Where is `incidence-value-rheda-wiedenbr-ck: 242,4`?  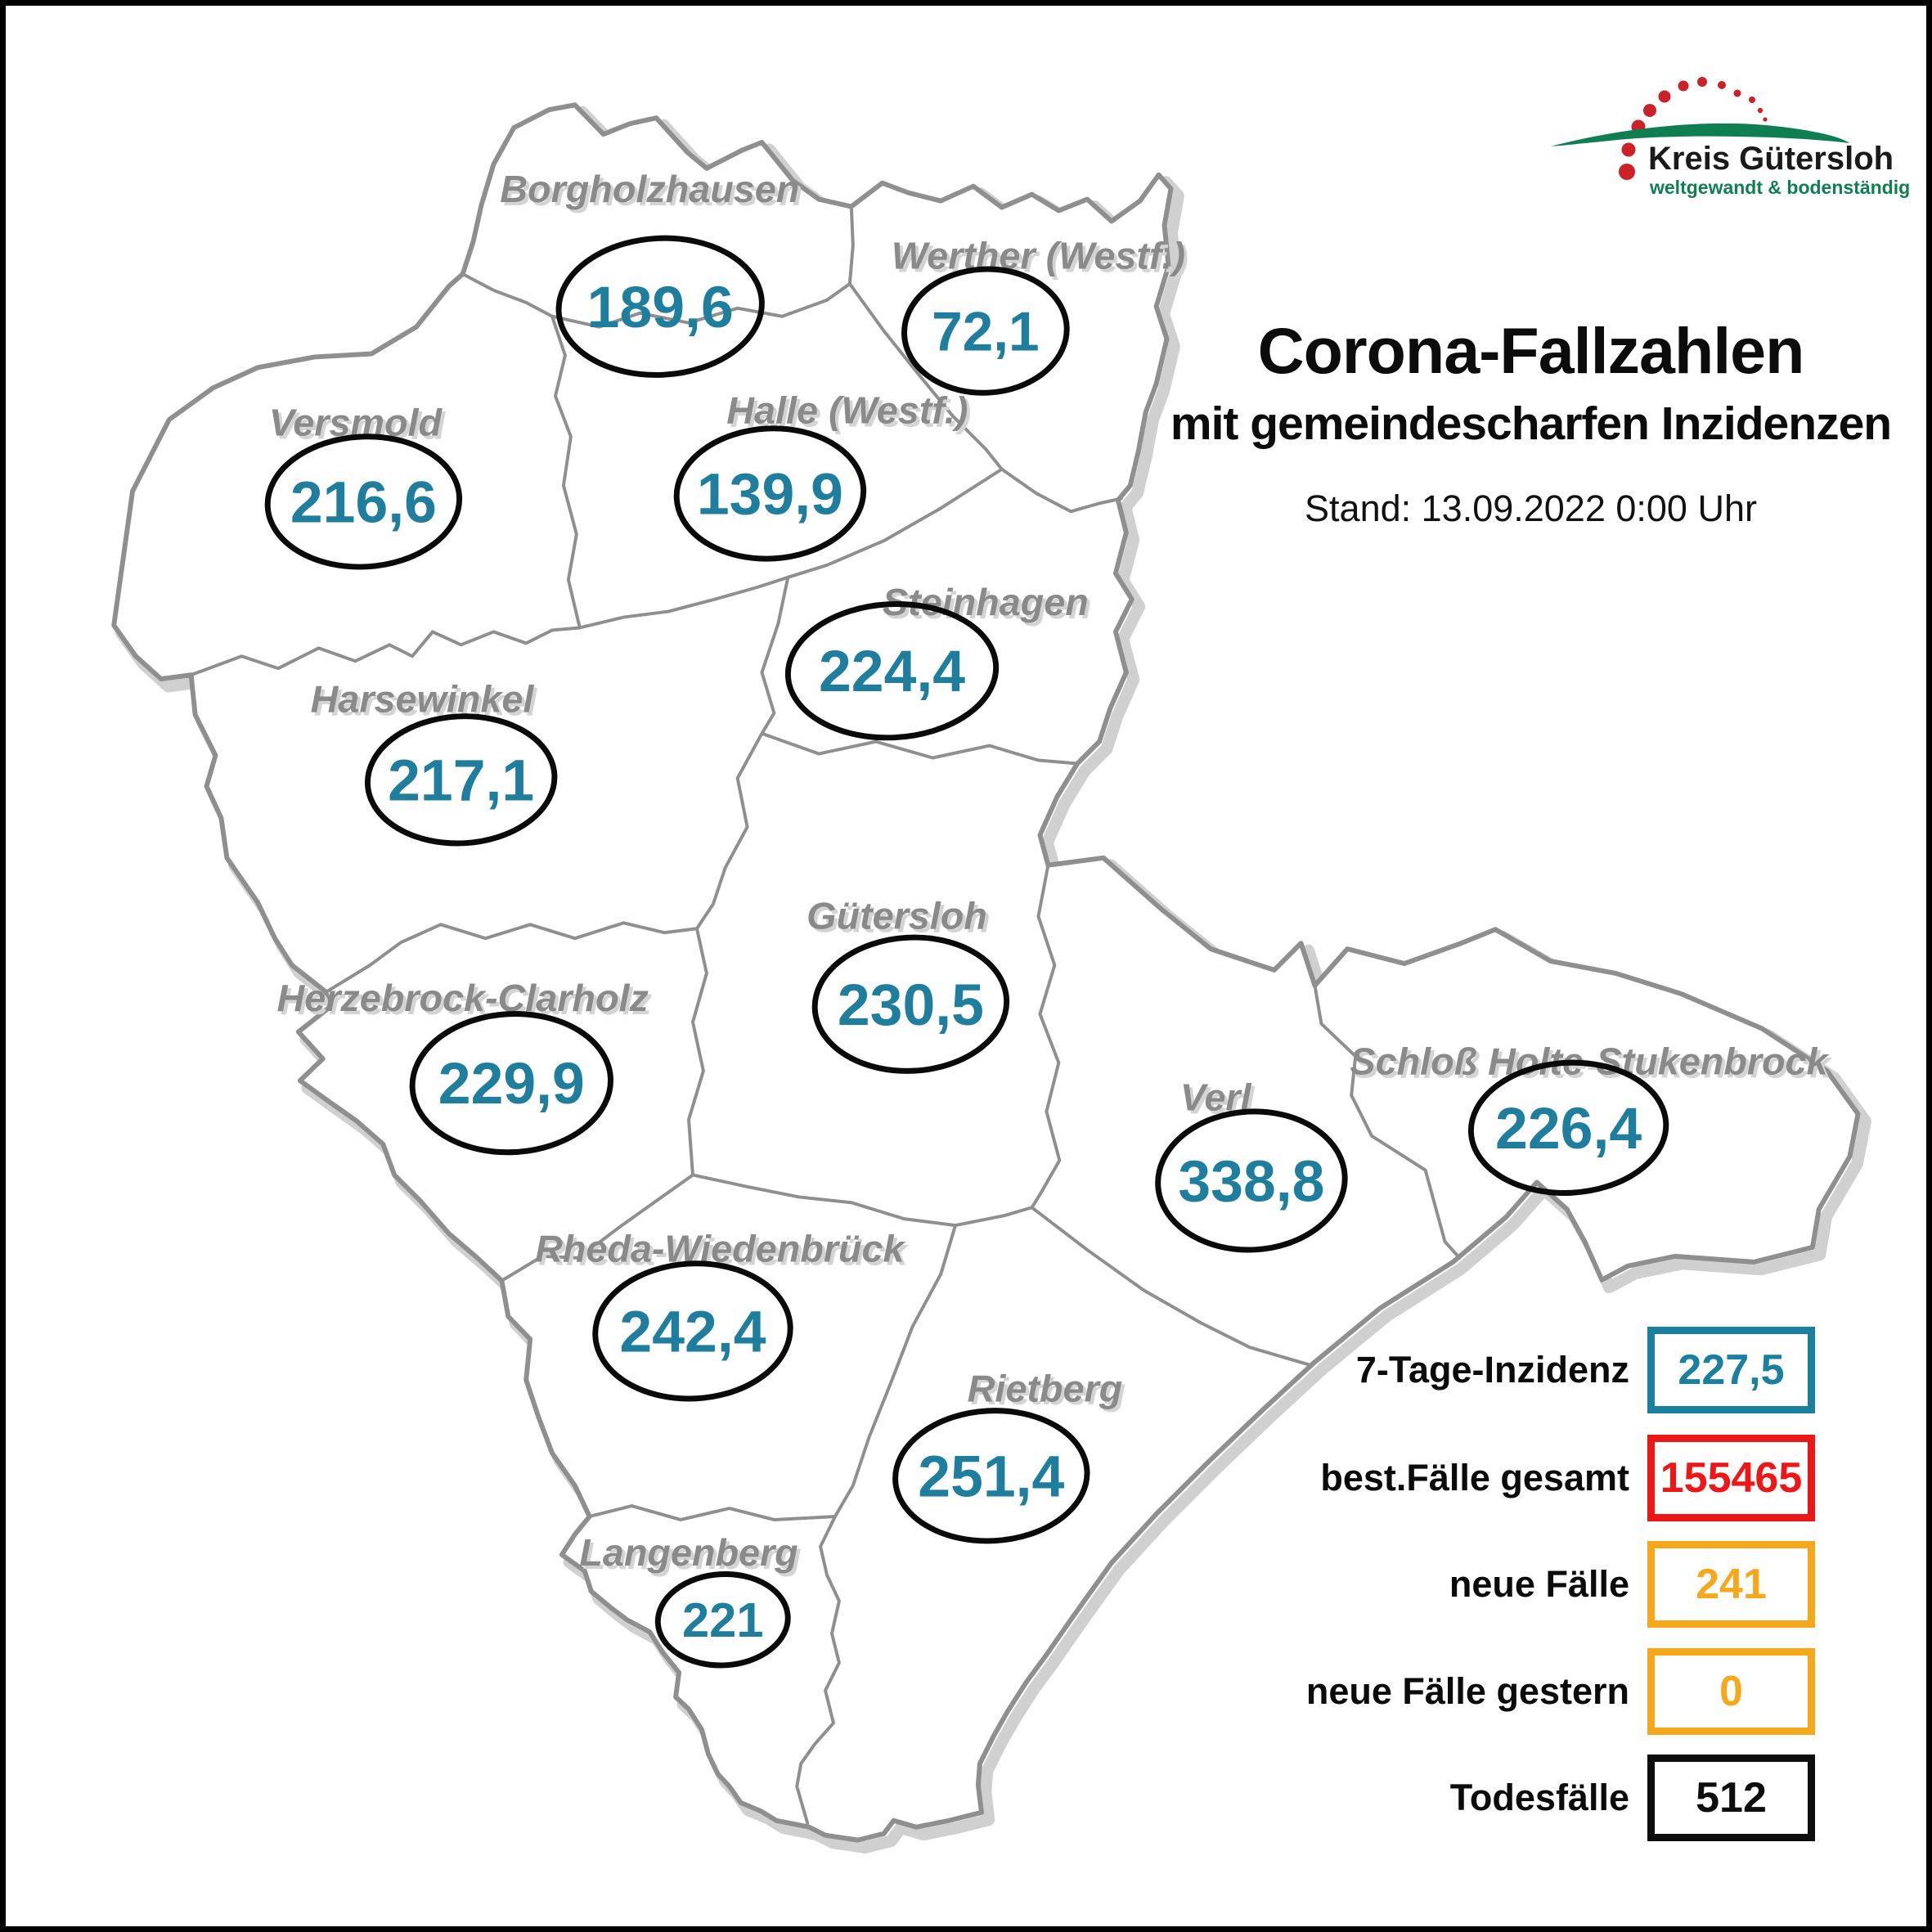 incidence-value-rheda-wiedenbr-ck: 242,4 is located at coordinates (693, 1331).